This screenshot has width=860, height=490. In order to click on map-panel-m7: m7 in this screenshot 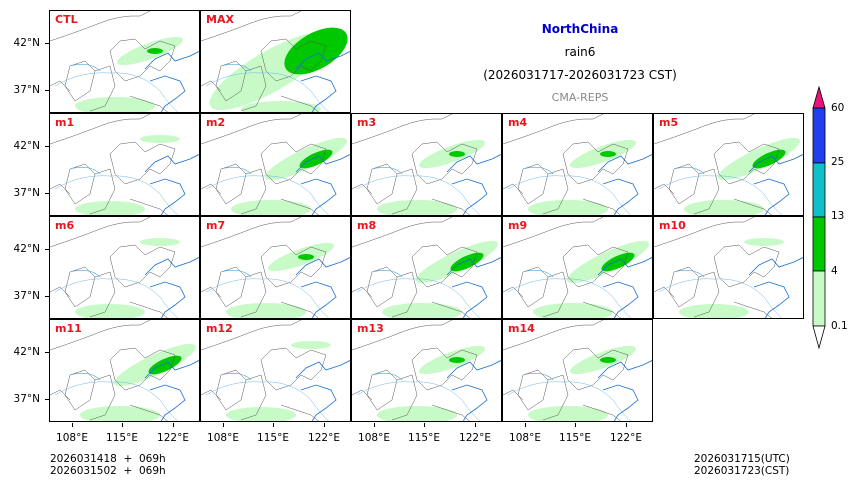, I will do `click(275, 267)`.